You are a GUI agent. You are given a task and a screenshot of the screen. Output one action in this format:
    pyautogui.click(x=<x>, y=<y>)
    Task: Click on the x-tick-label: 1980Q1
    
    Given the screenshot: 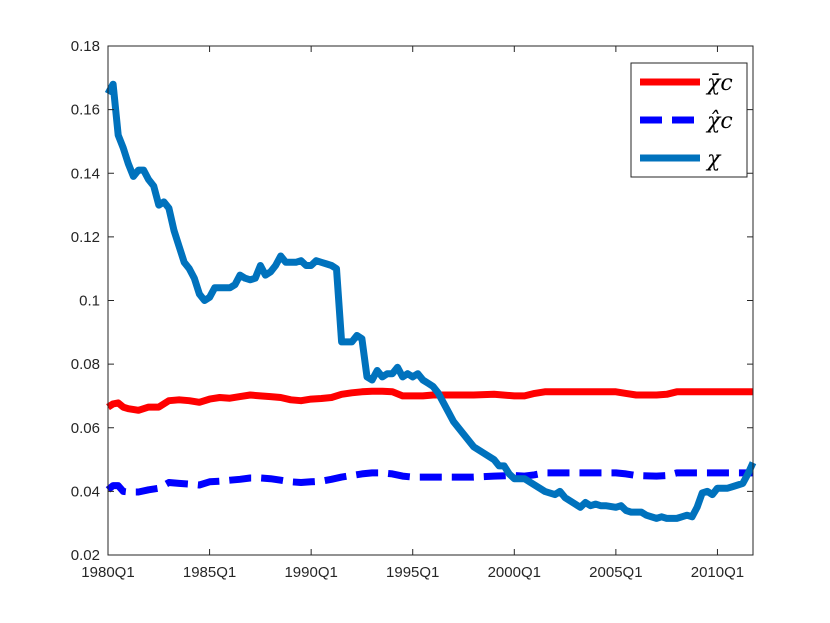 What is the action you would take?
    pyautogui.click(x=107, y=572)
    